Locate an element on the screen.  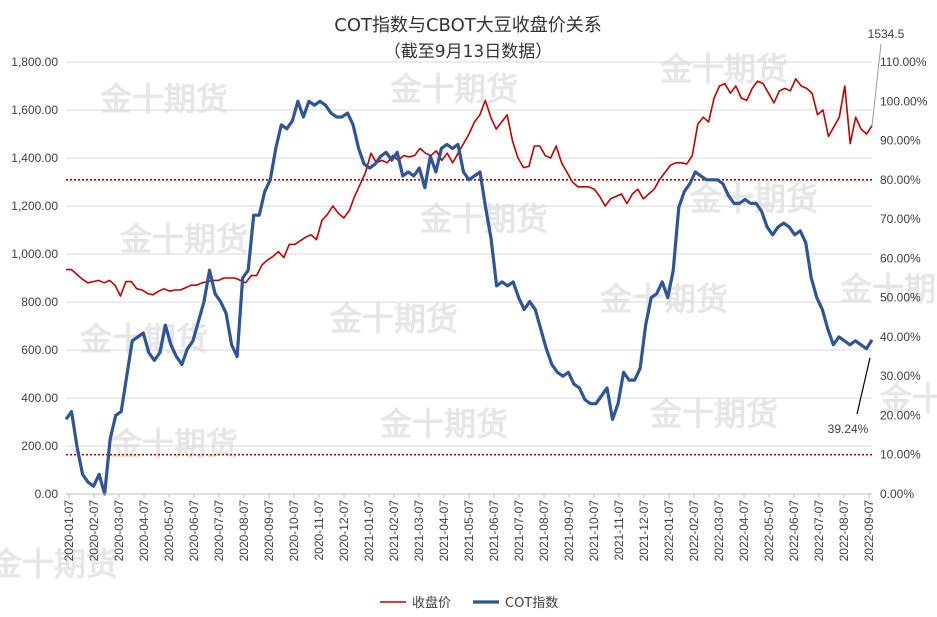
left-tick-label: 1,400.00 is located at coordinates (34, 158).